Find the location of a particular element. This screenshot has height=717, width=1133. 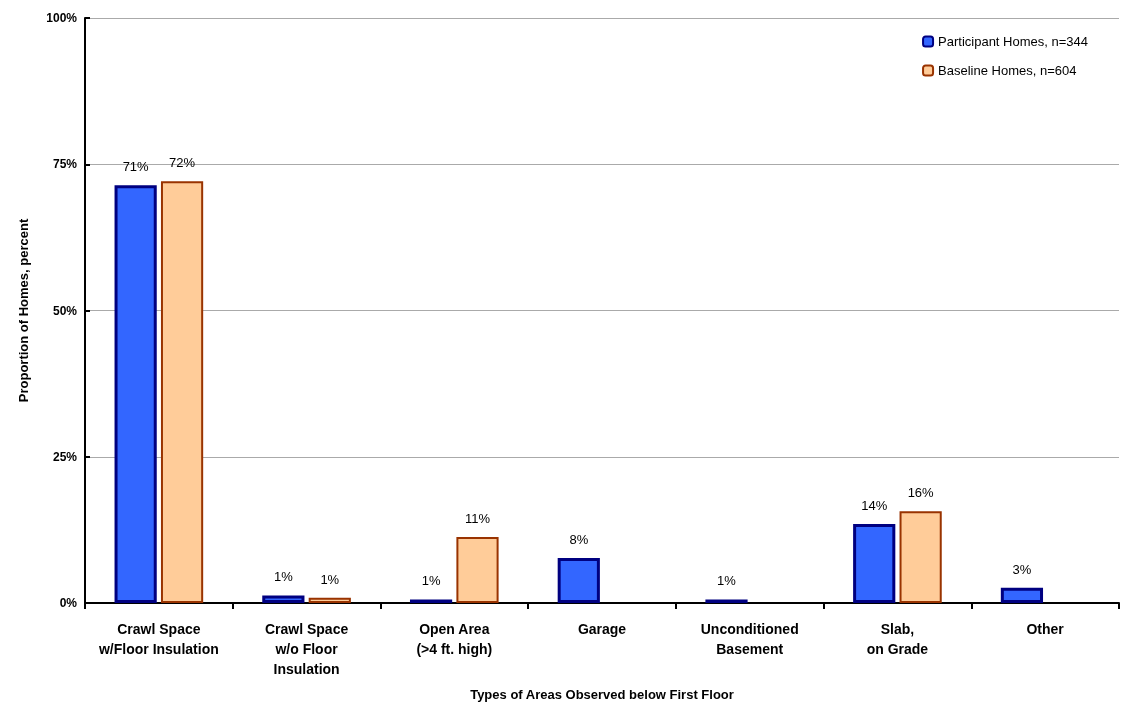

data-label: 8% is located at coordinates (579, 539).